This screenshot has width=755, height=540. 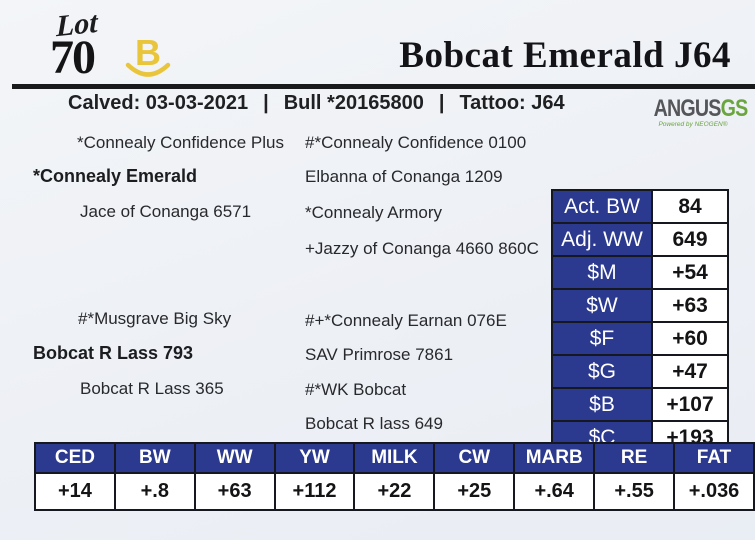 I want to click on epd-header-row: CED BW WW YW MILK CW MARB RE FAT, so click(x=394, y=458).